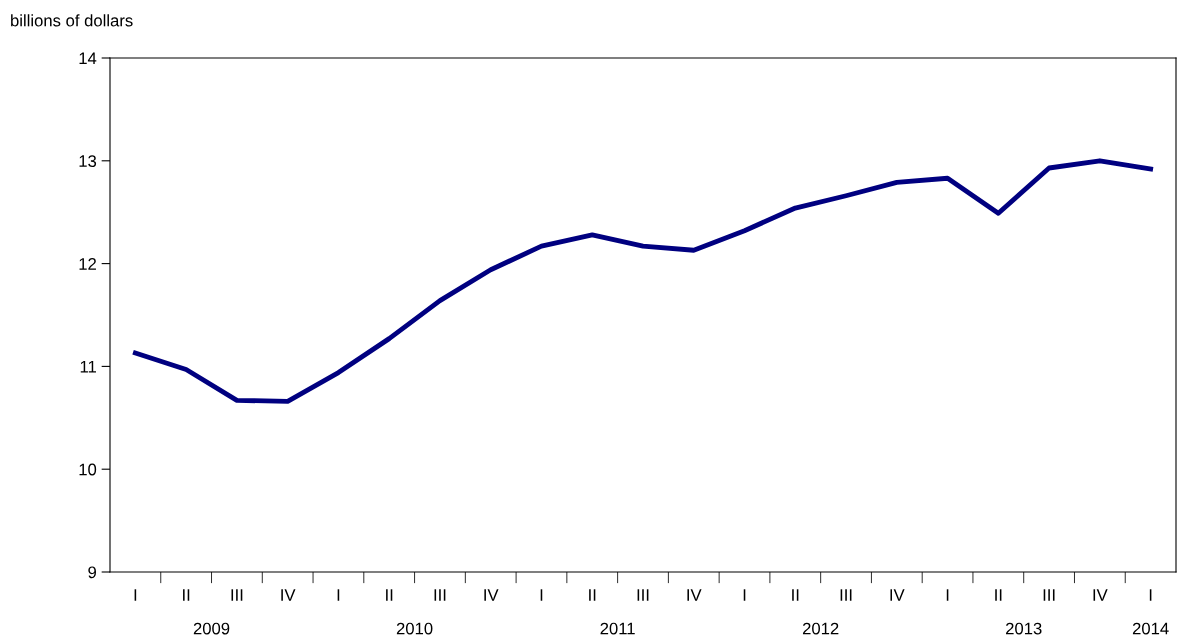  Describe the element at coordinates (1024, 628) in the screenshot. I see `text: 2013` at that location.